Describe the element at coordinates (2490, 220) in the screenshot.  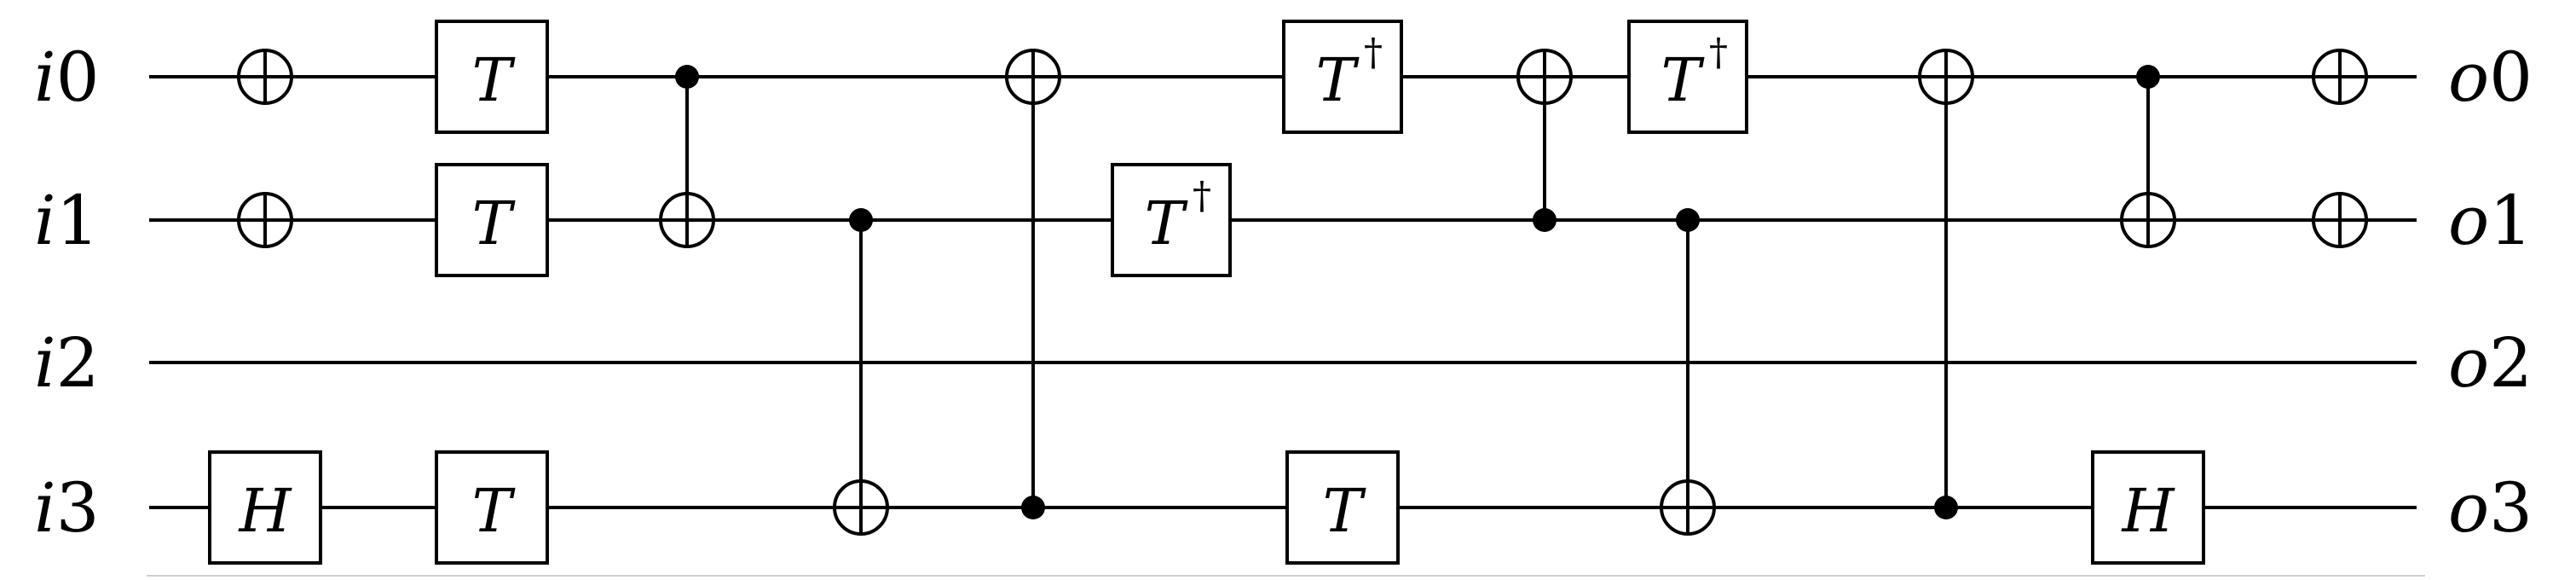
I see `output-label-1: o1` at that location.